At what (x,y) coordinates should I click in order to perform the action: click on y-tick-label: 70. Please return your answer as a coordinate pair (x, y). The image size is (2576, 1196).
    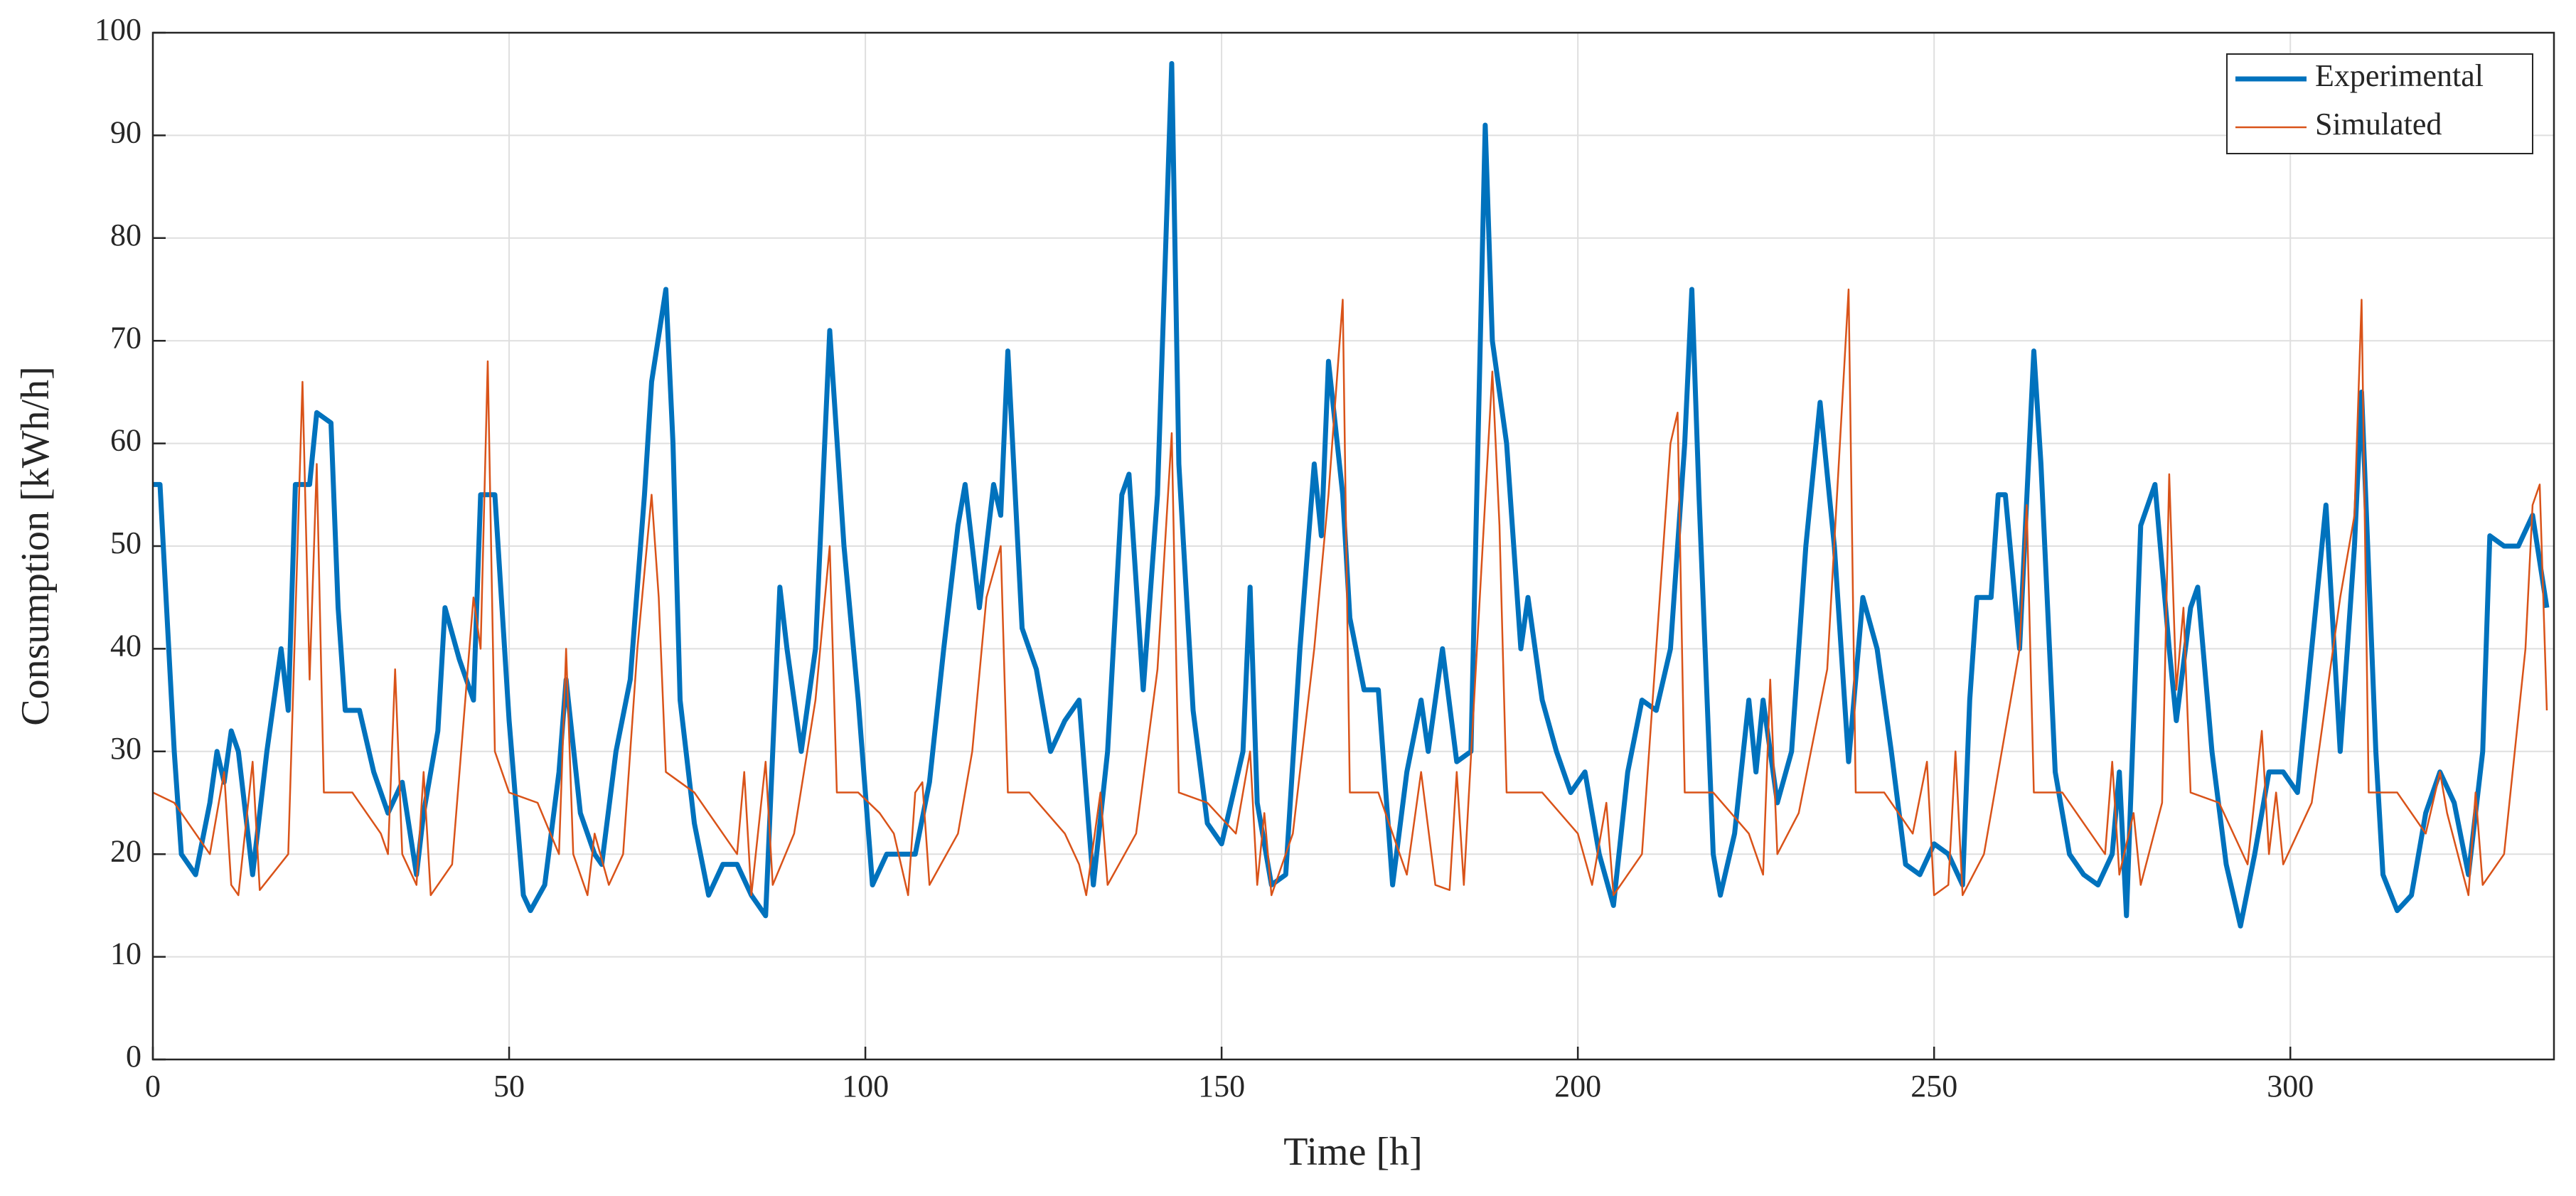
    Looking at the image, I should click on (125, 337).